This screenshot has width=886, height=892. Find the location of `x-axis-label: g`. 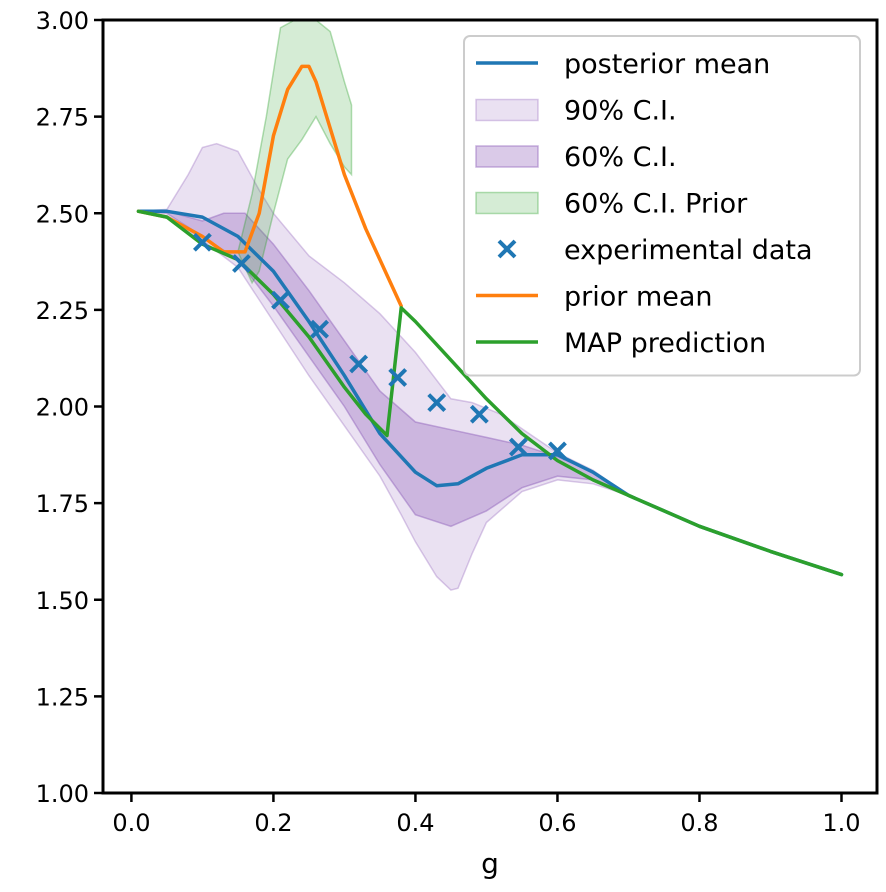

x-axis-label: g is located at coordinates (490, 863).